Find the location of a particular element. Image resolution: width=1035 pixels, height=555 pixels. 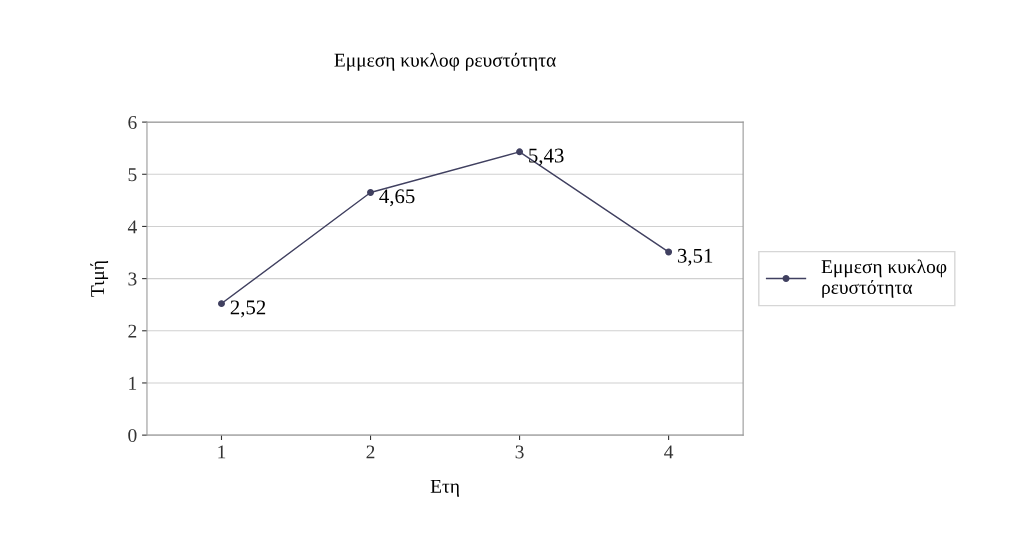

y-tick-label: 2 is located at coordinates (132, 331).